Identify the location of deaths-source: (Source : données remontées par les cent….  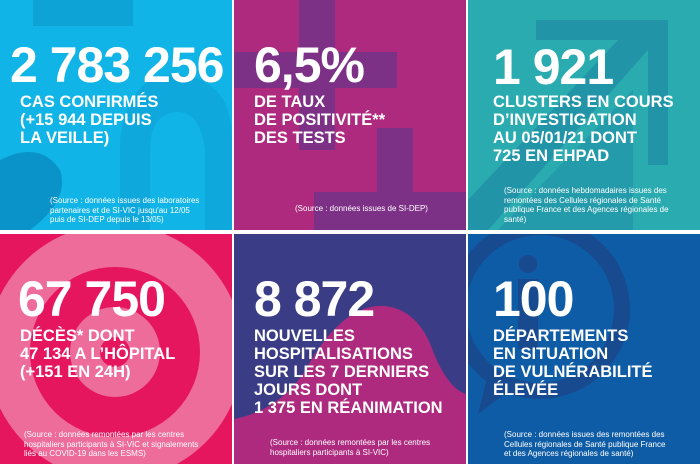
(111, 444).